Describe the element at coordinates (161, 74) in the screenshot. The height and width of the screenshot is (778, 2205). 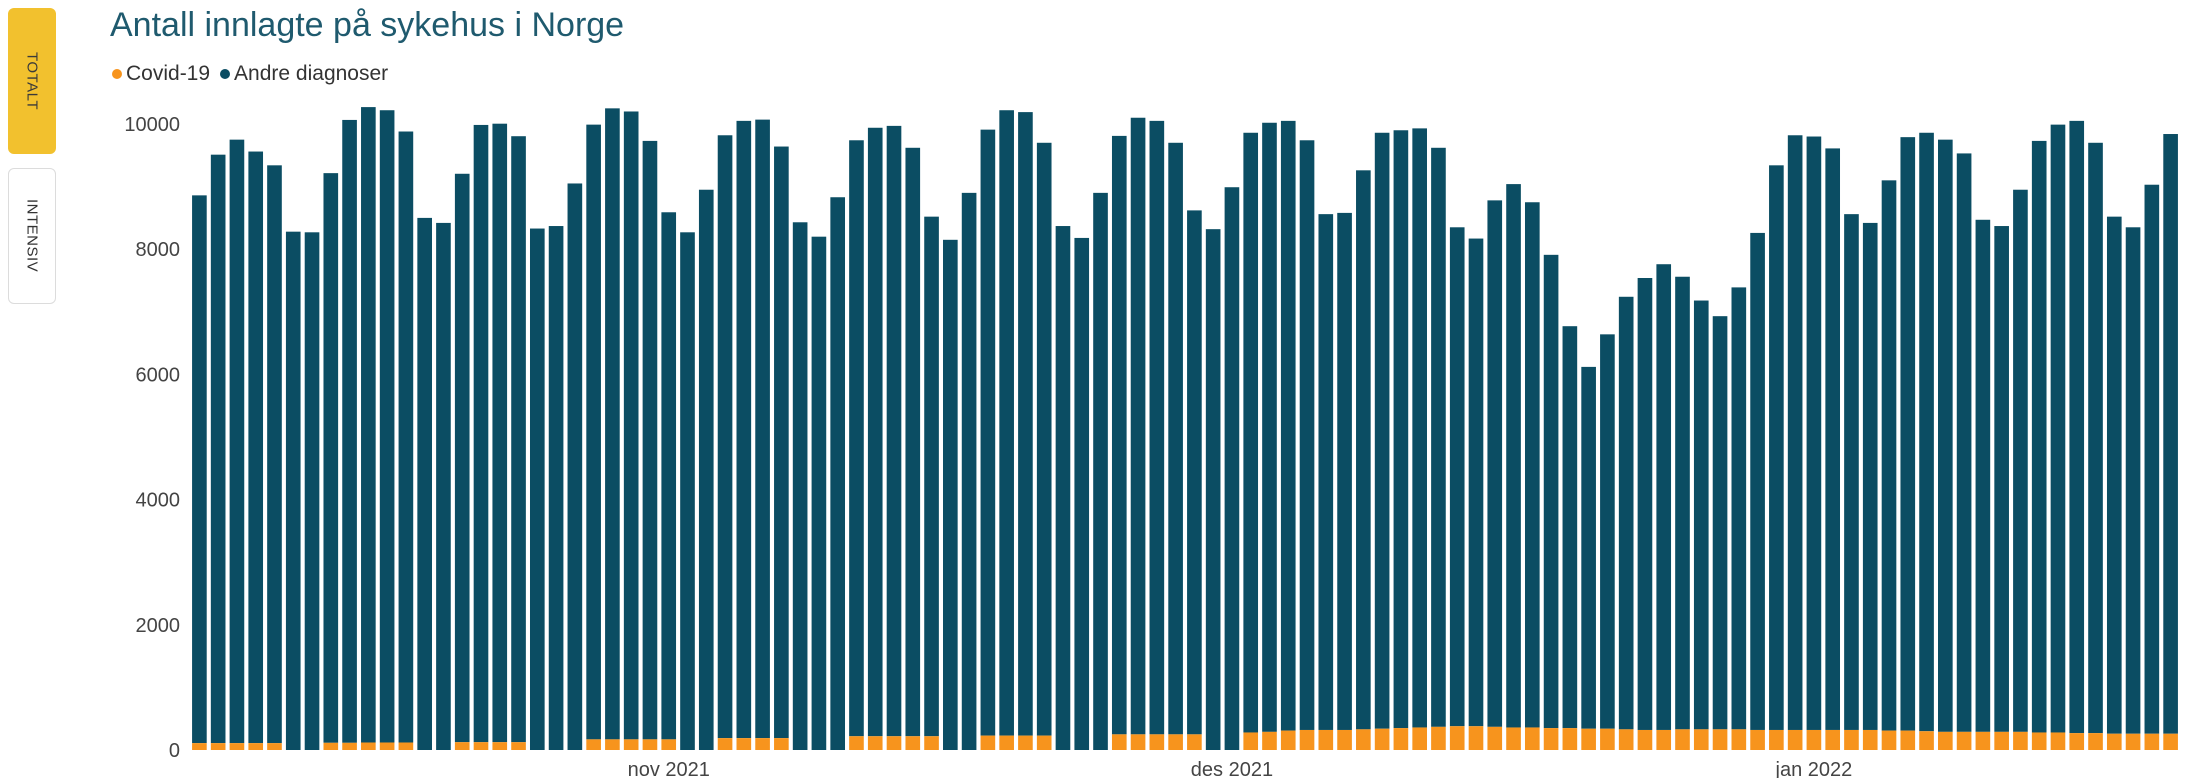
I see `legend-item-covid: Covid-19` at that location.